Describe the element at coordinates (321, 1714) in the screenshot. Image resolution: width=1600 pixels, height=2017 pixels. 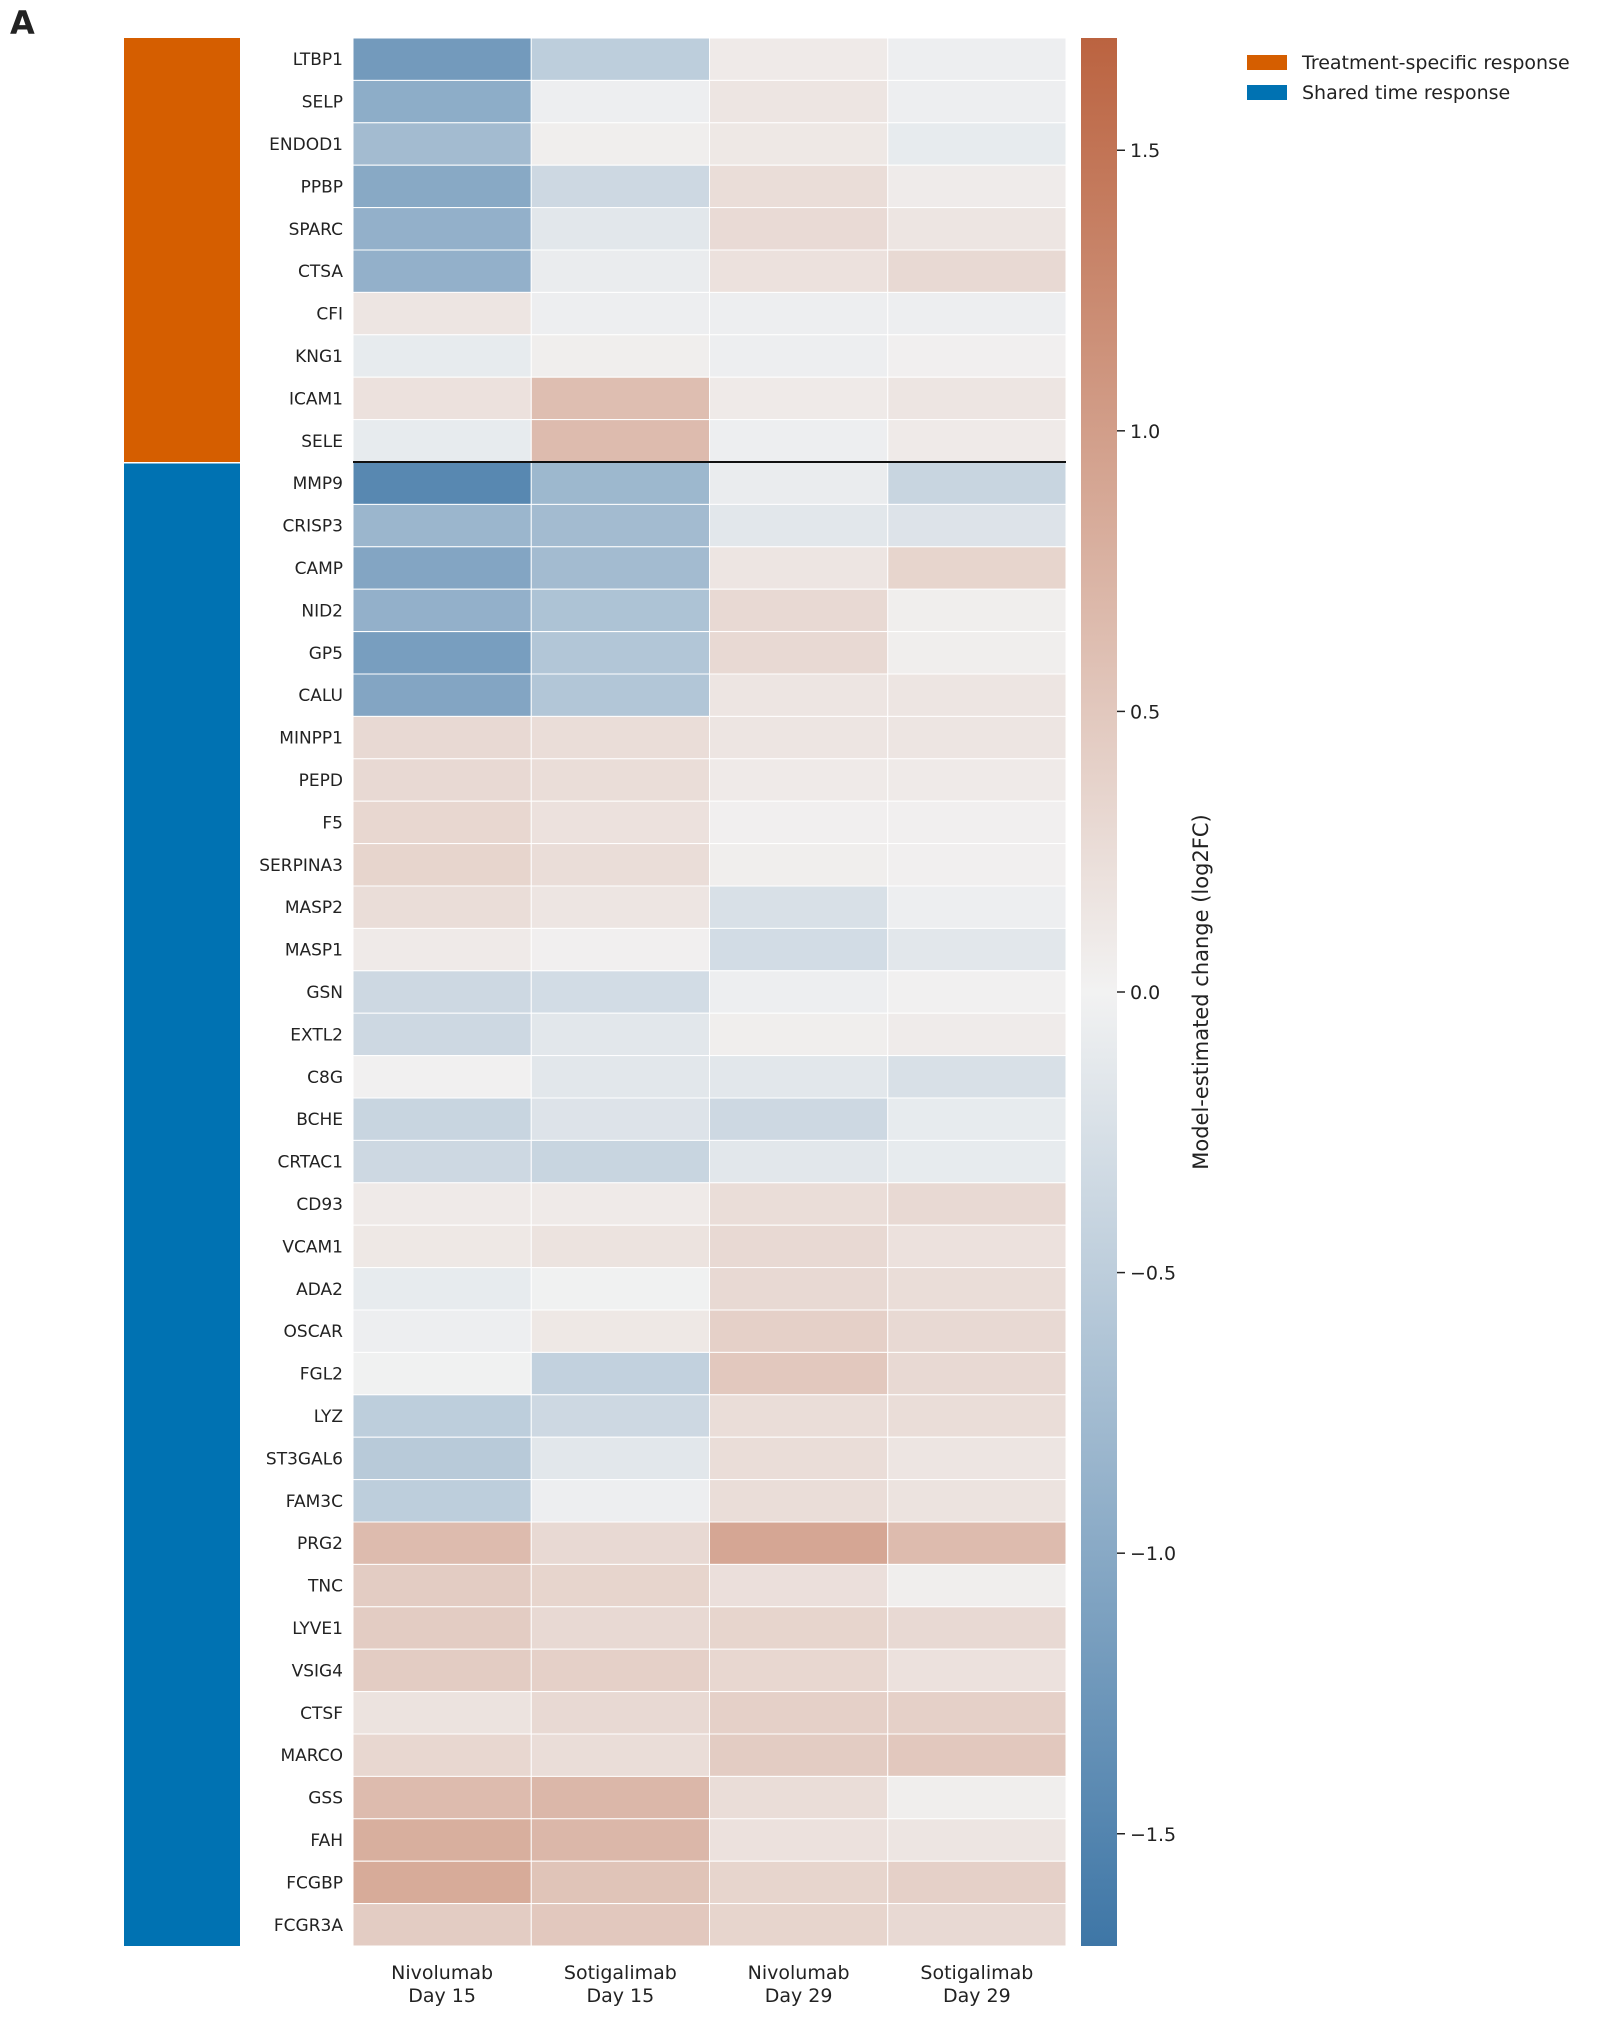
I see `row-label: CTSF` at that location.